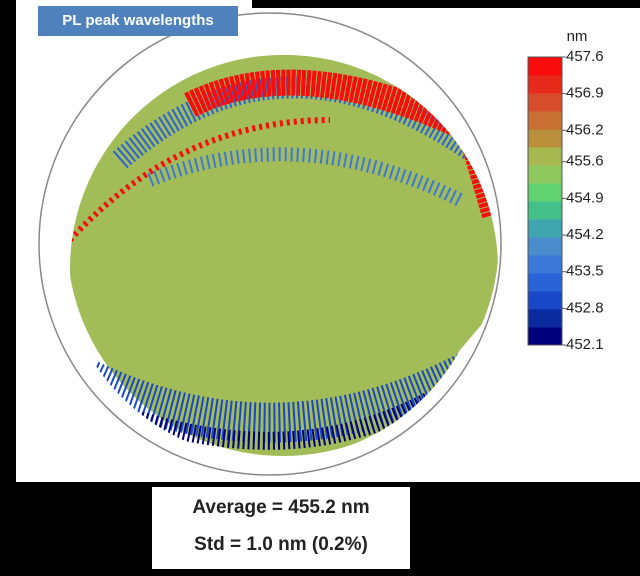 This screenshot has width=640, height=576. What do you see at coordinates (577, 36) in the screenshot?
I see `colorbar-label: nm` at bounding box center [577, 36].